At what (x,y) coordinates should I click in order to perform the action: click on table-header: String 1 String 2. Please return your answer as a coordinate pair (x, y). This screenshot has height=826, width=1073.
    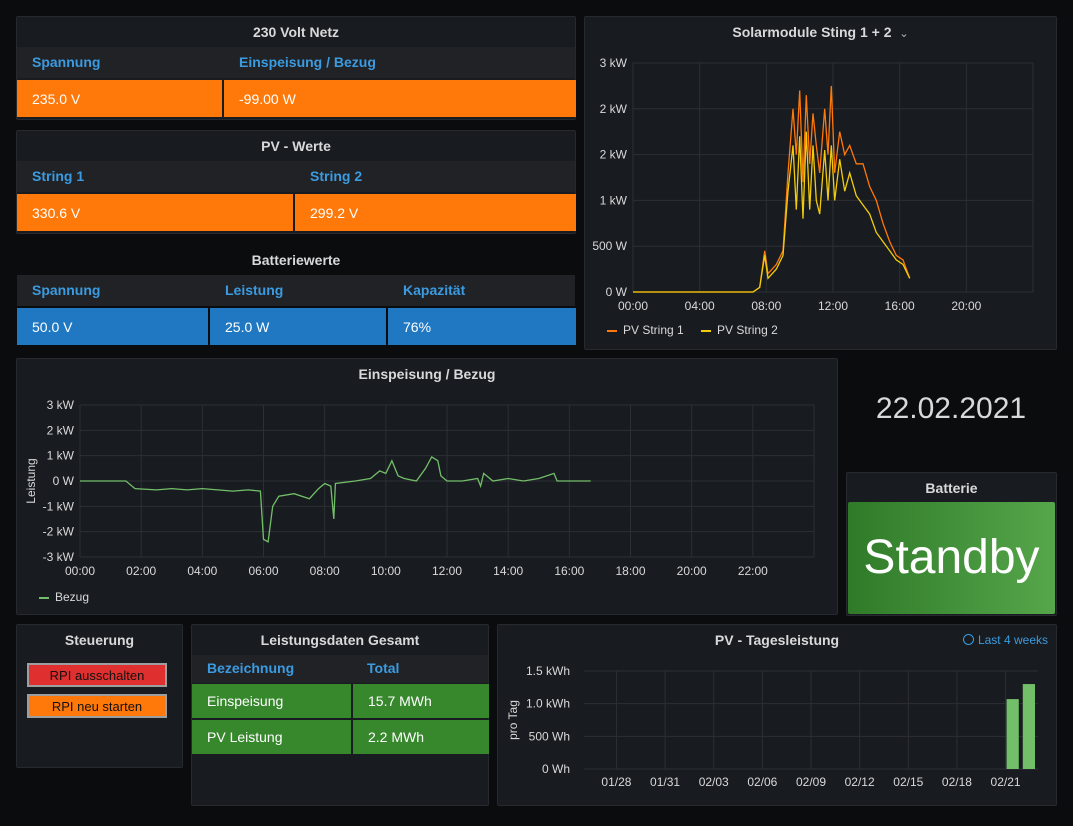
    Looking at the image, I should click on (296, 176).